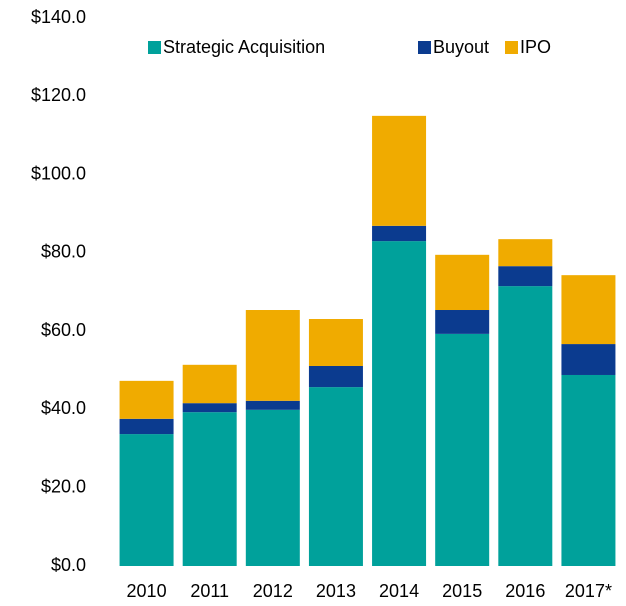 Image resolution: width=626 pixels, height=606 pixels. What do you see at coordinates (244, 47) in the screenshot?
I see `legend-label: Strategic Acquisition` at bounding box center [244, 47].